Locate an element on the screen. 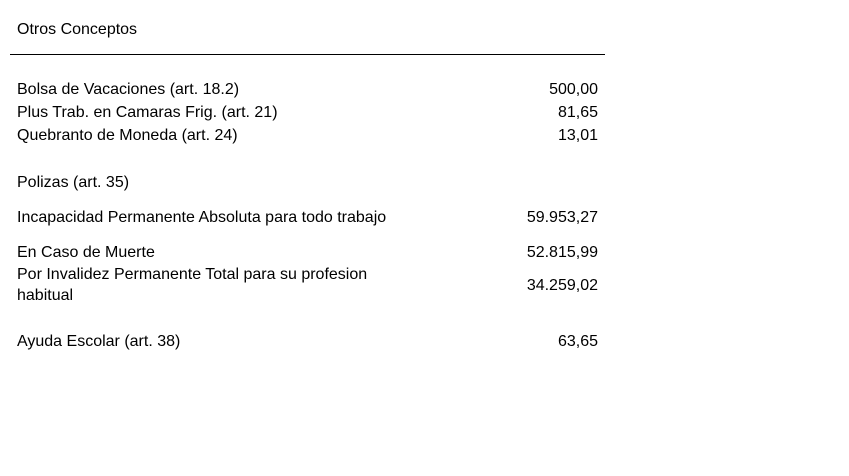 This screenshot has height=476, width=849. poliza-value: 34.259,02 is located at coordinates (562, 285).